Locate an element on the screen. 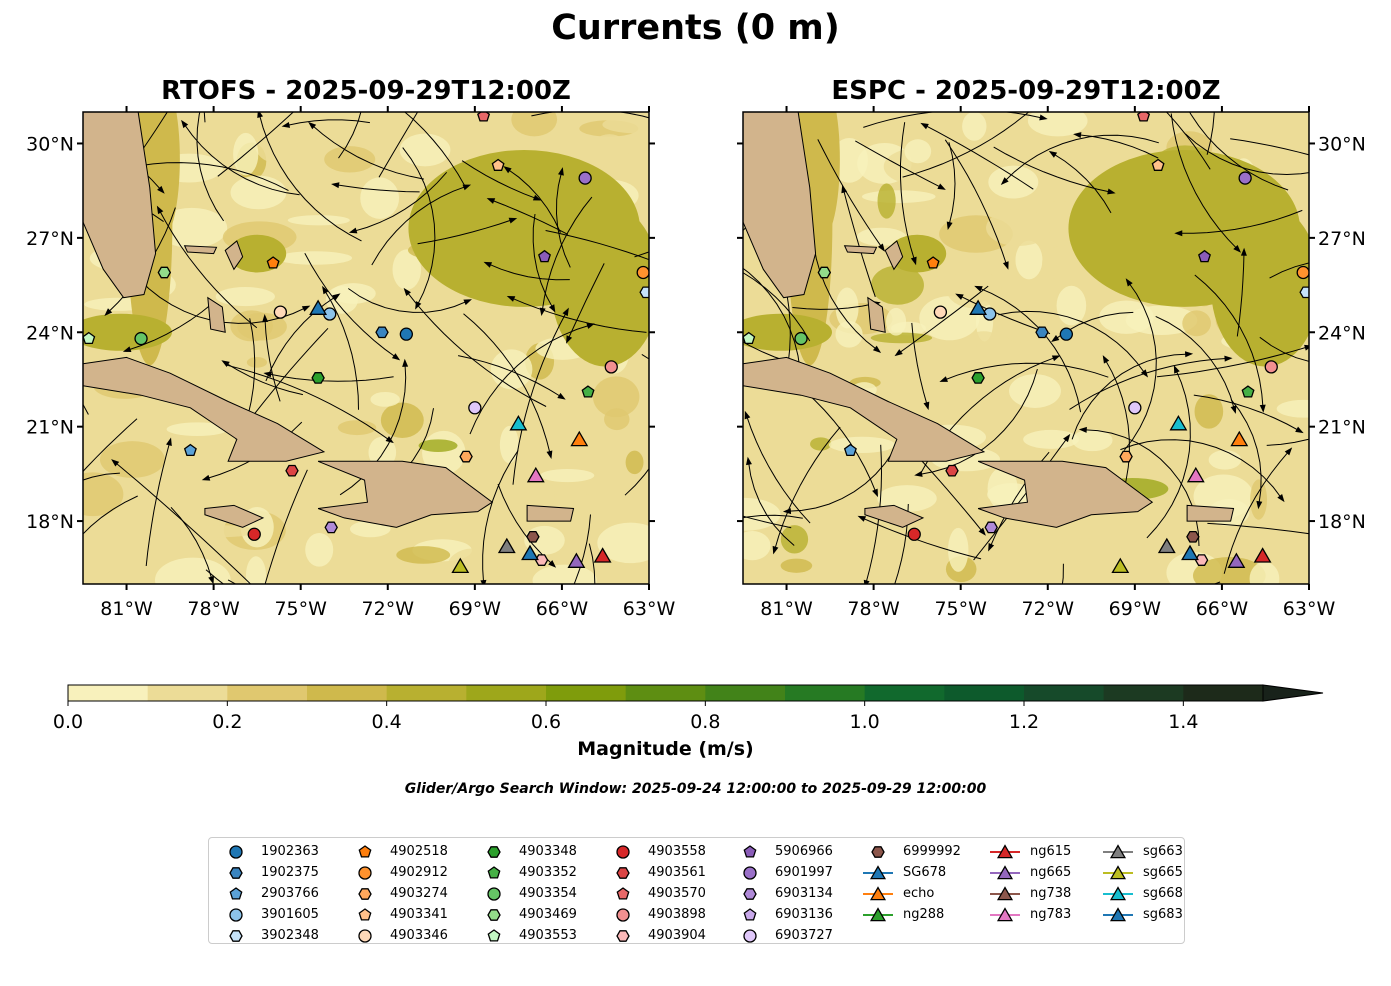 This screenshot has height=986, width=1391. platform-sg668 is located at coordinates (1178, 423).